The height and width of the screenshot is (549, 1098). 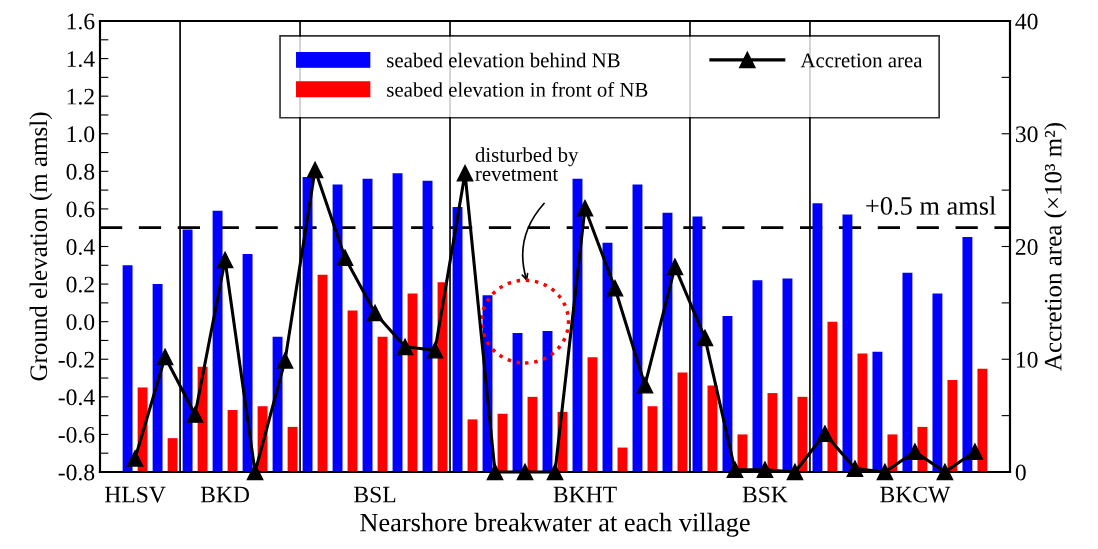 I want to click on y-tick-label: 0.6, so click(x=80, y=209).